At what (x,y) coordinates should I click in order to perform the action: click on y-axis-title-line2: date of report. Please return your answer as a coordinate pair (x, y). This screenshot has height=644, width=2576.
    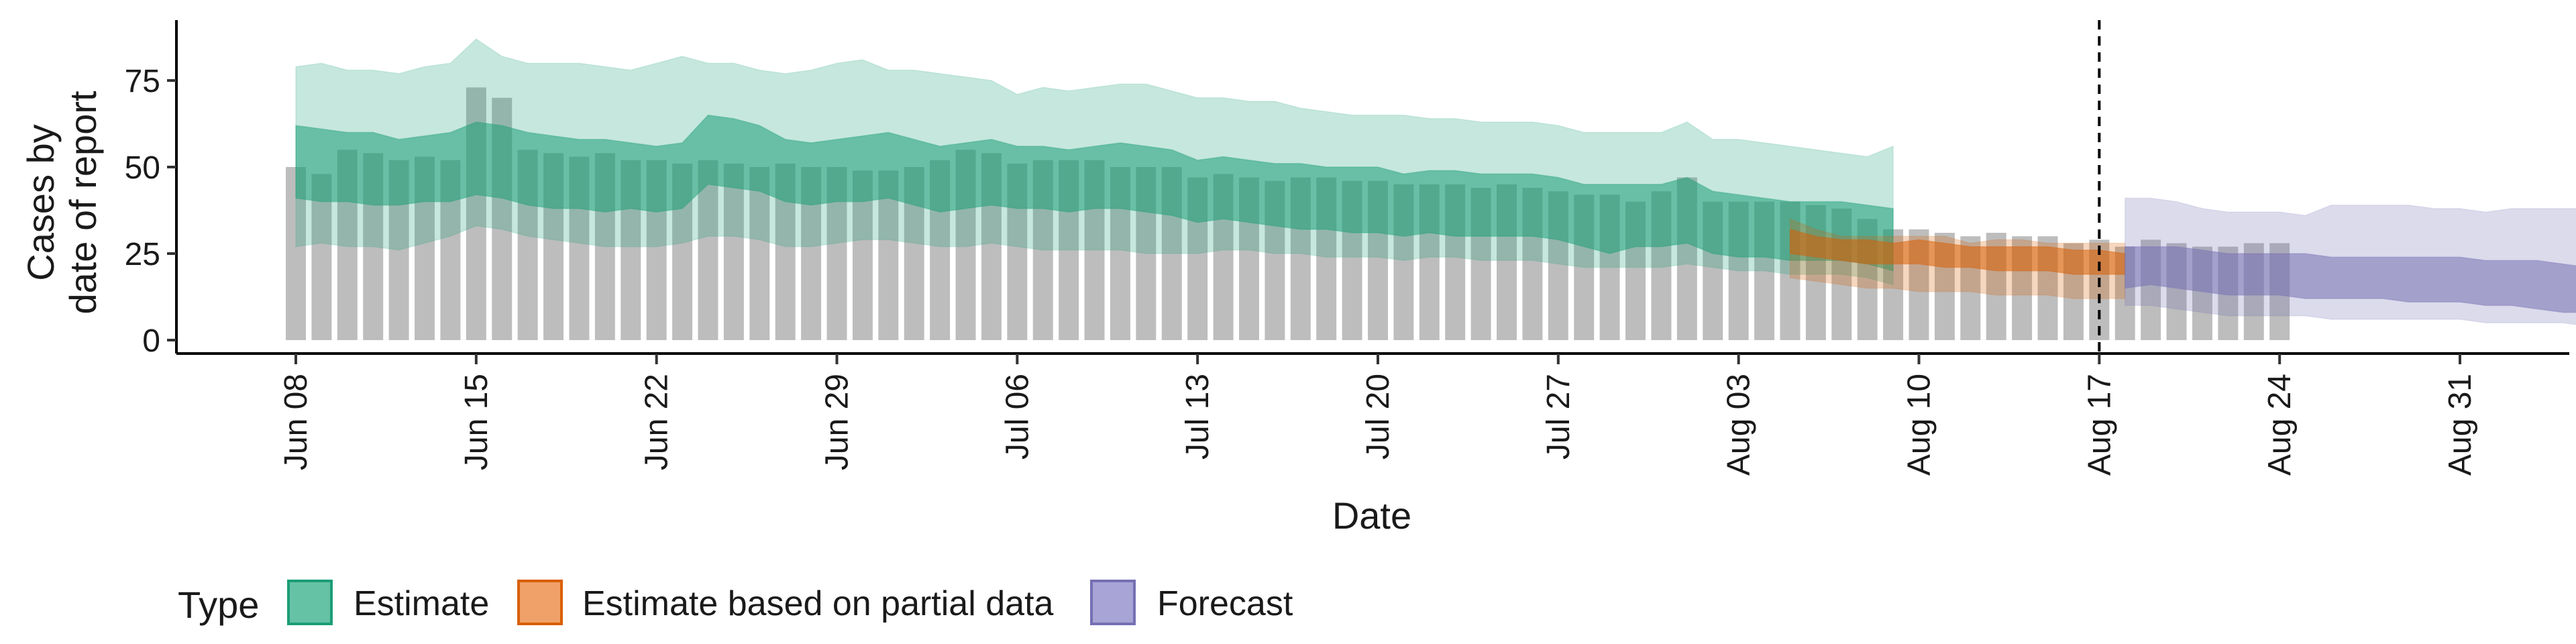
    Looking at the image, I should click on (83, 203).